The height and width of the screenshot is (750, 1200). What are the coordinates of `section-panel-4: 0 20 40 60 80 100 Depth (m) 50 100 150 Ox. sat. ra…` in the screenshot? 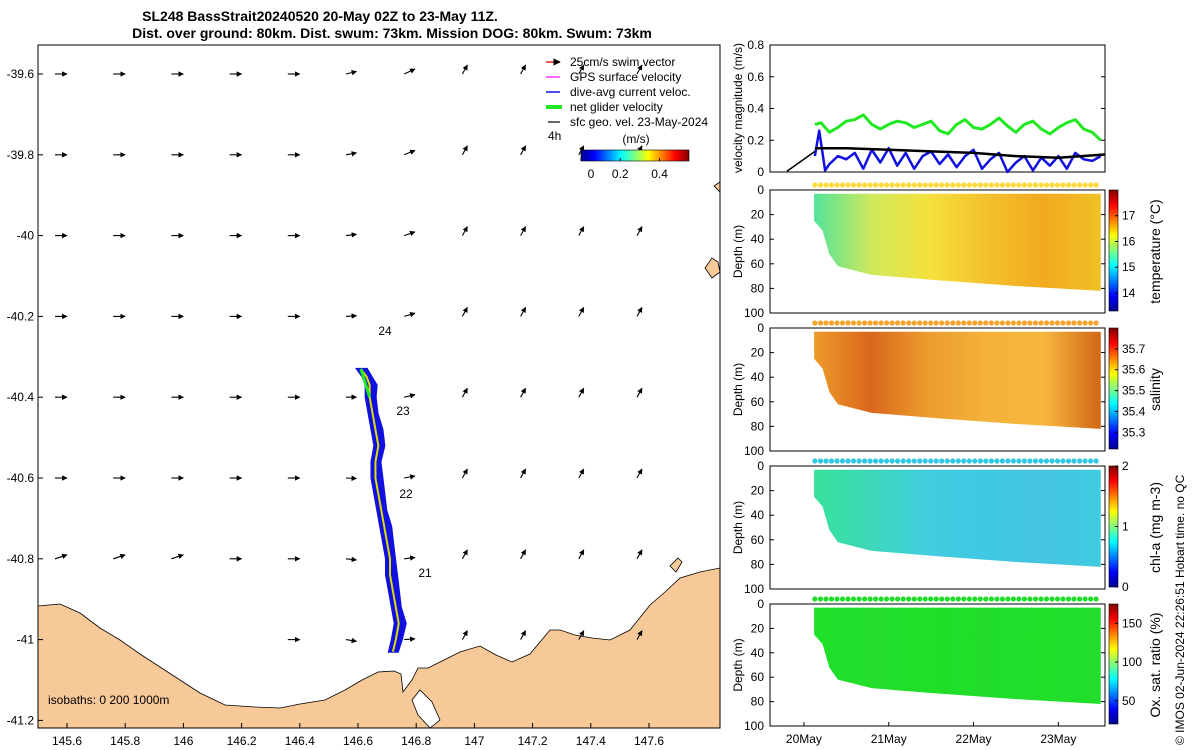 It's located at (947, 664).